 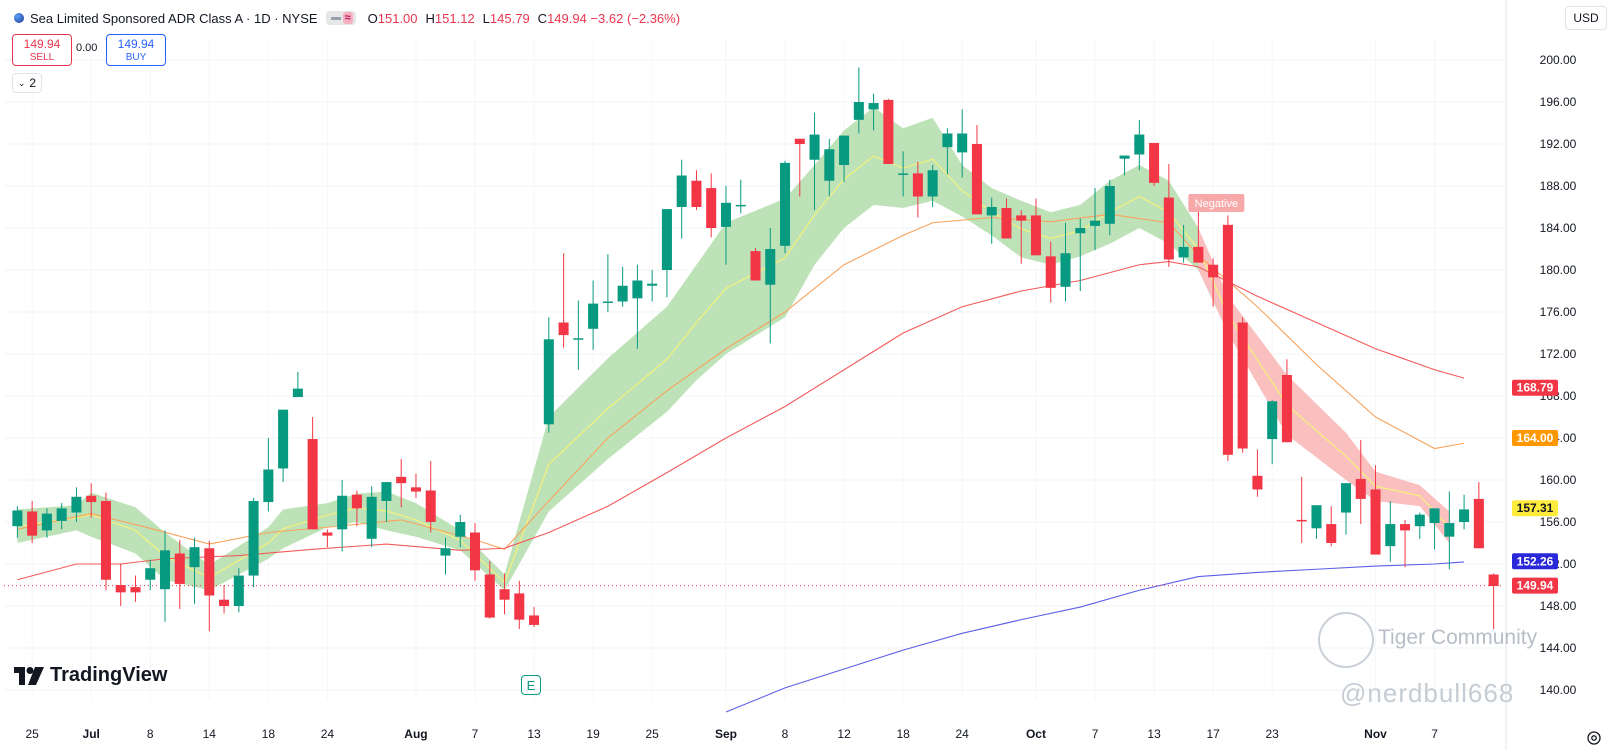 What do you see at coordinates (1558, 480) in the screenshot?
I see `price-tick-label: 160.00` at bounding box center [1558, 480].